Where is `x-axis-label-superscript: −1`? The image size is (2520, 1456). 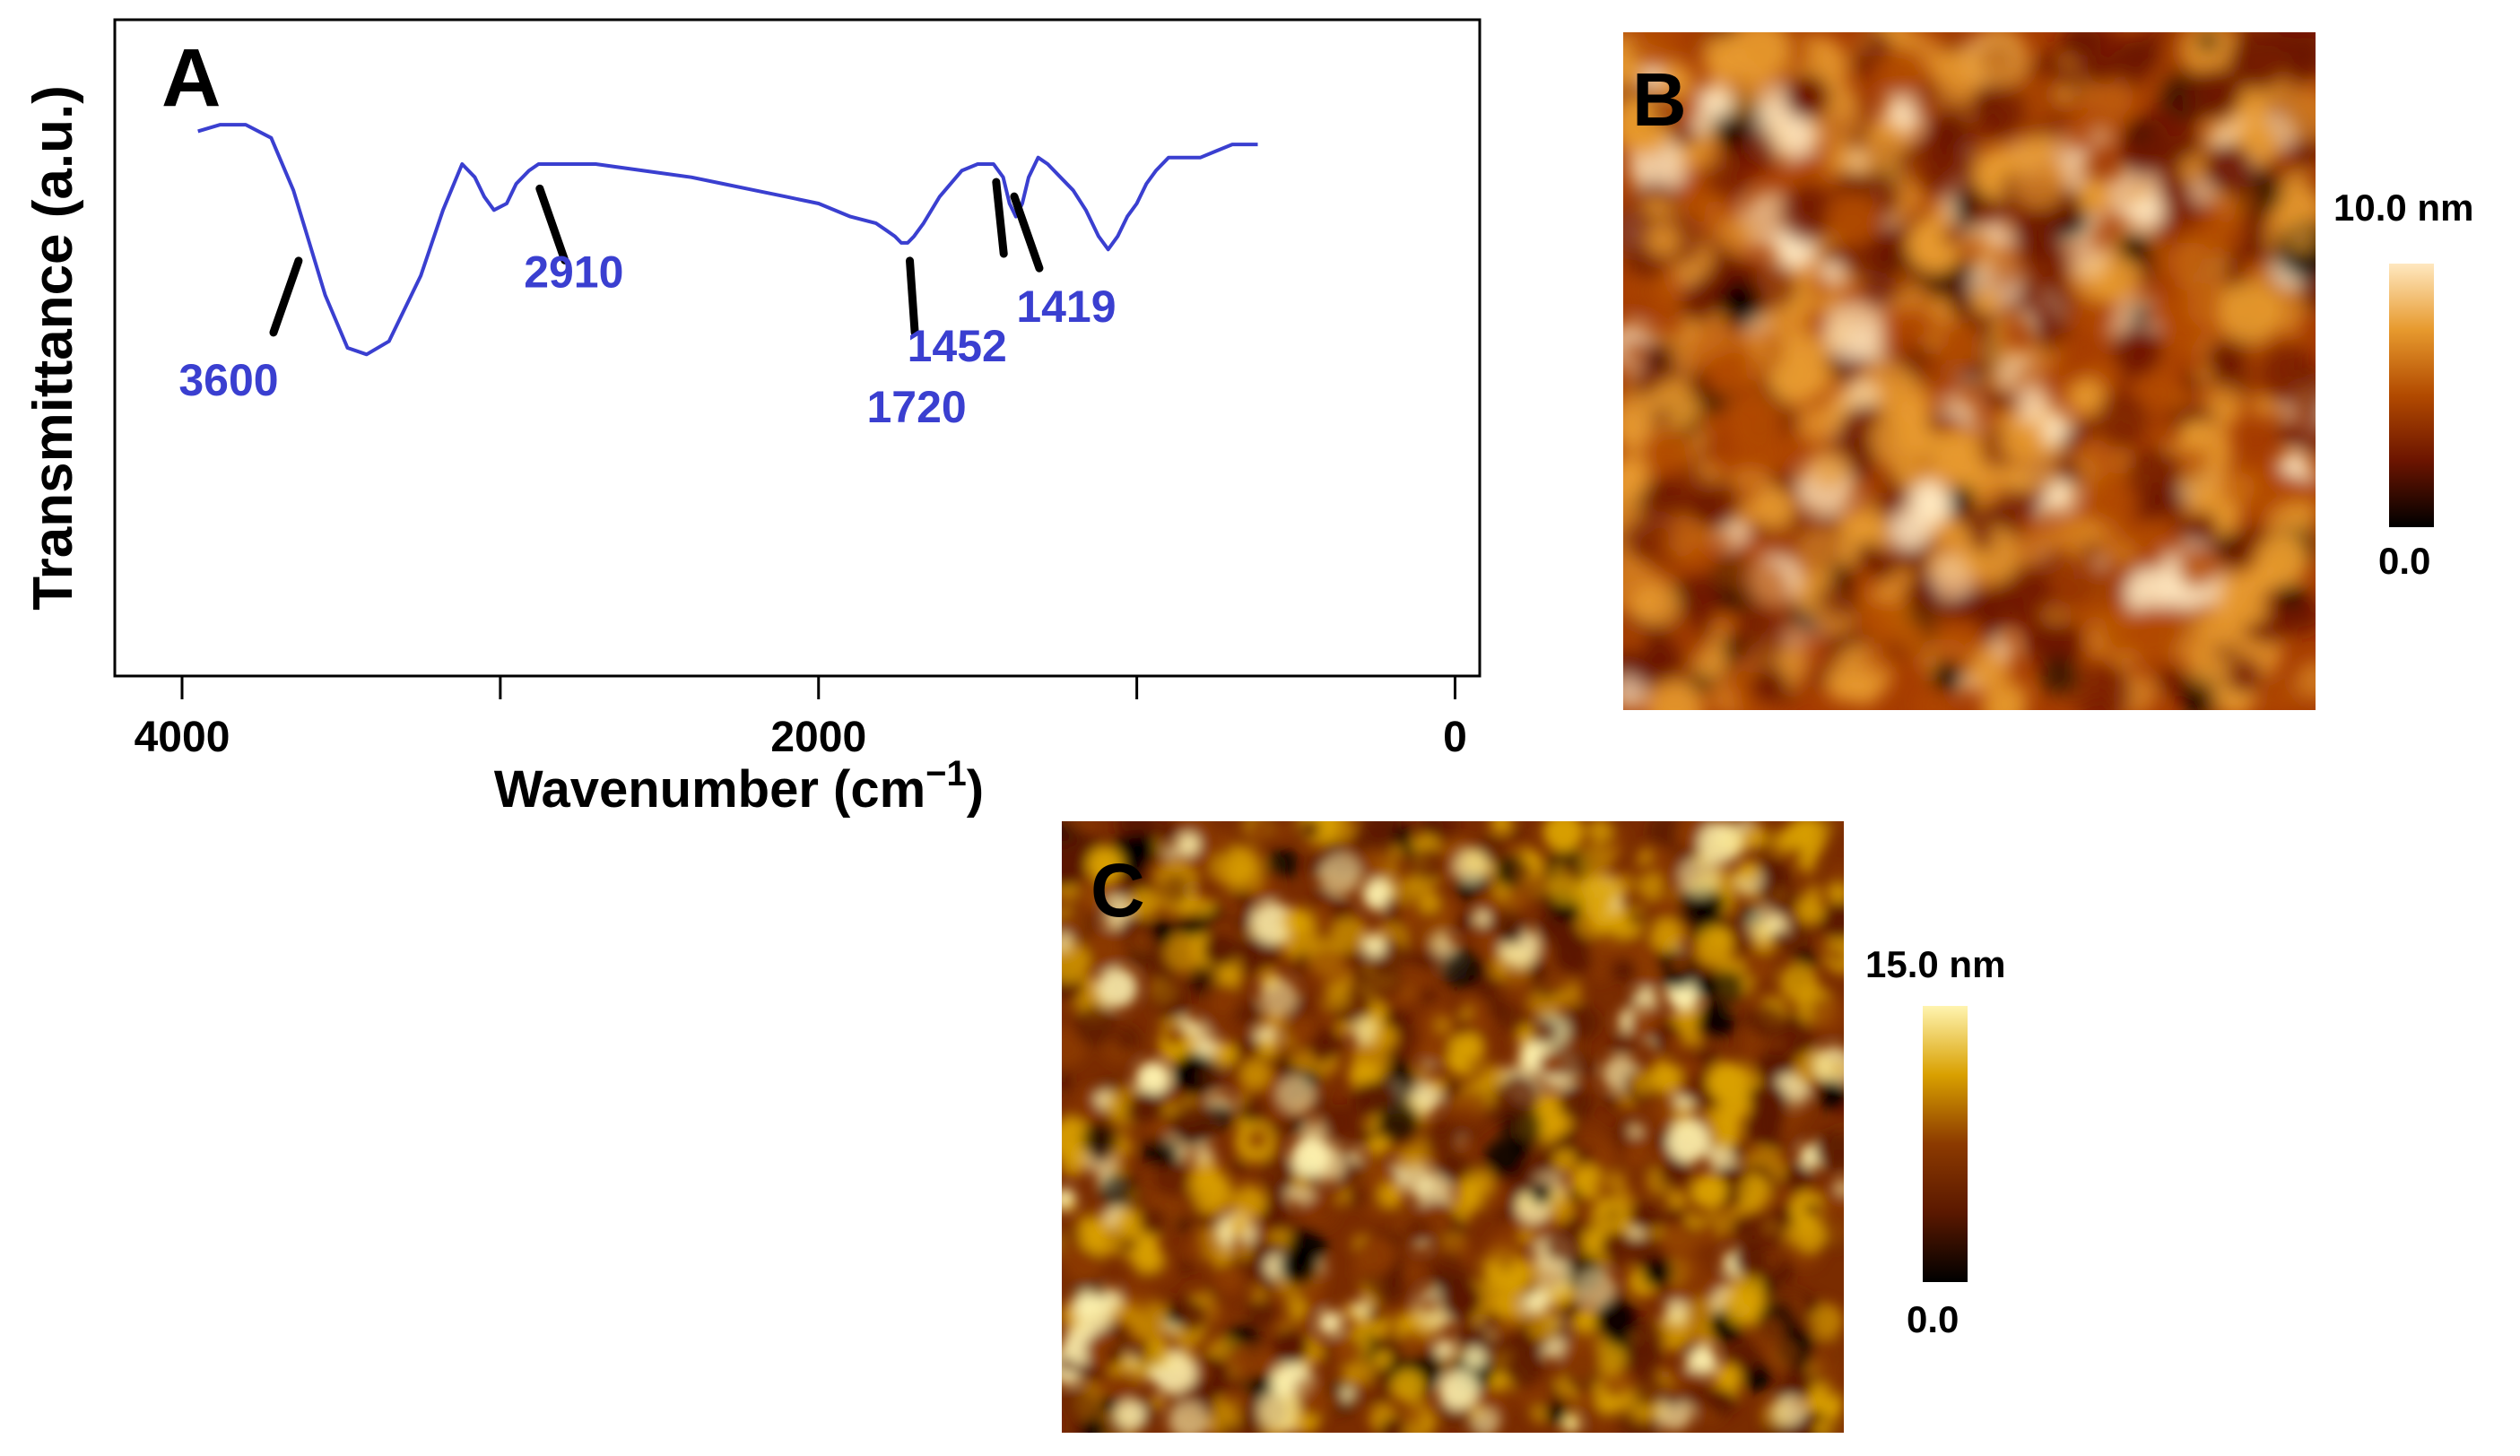 x-axis-label-superscript: −1 is located at coordinates (946, 773).